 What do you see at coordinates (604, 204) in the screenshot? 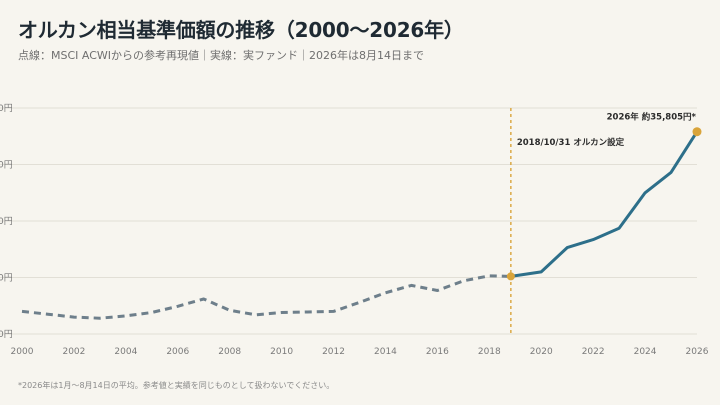
I see `actual-series-line` at bounding box center [604, 204].